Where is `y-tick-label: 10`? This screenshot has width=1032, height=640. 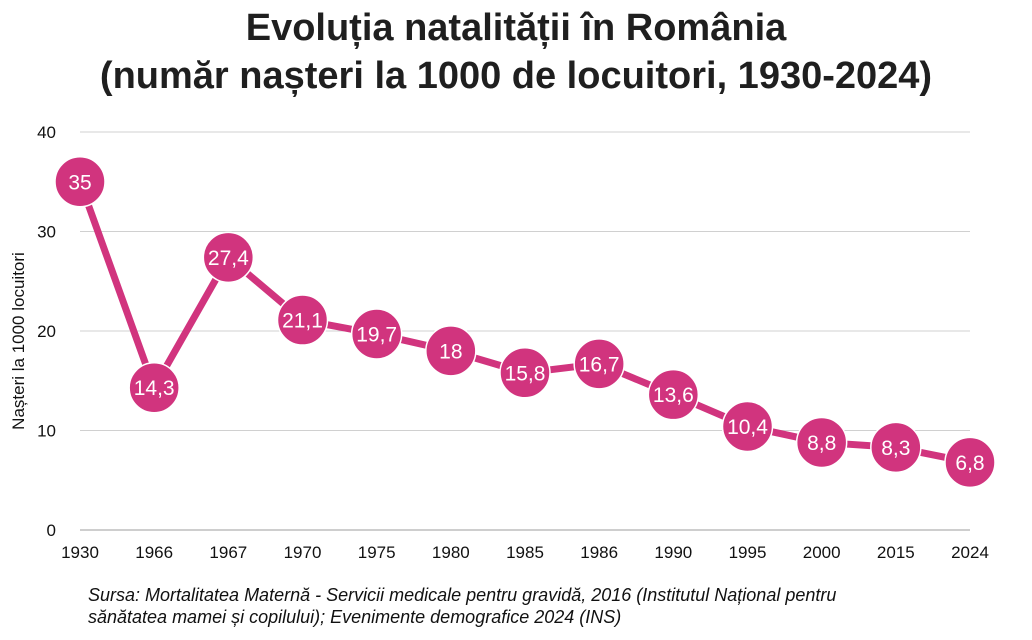 y-tick-label: 10 is located at coordinates (46, 431).